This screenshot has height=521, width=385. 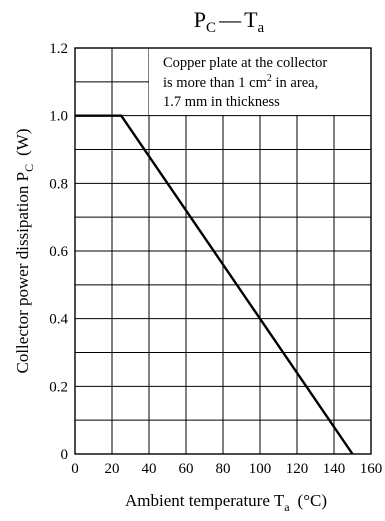 What do you see at coordinates (58, 117) in the screenshot?
I see `y-tick-label: 1.0` at bounding box center [58, 117].